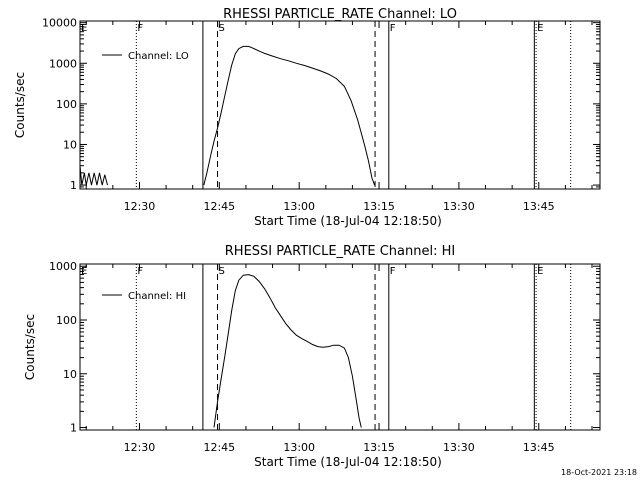  I want to click on y-tick-label: 10000, so click(59, 23).